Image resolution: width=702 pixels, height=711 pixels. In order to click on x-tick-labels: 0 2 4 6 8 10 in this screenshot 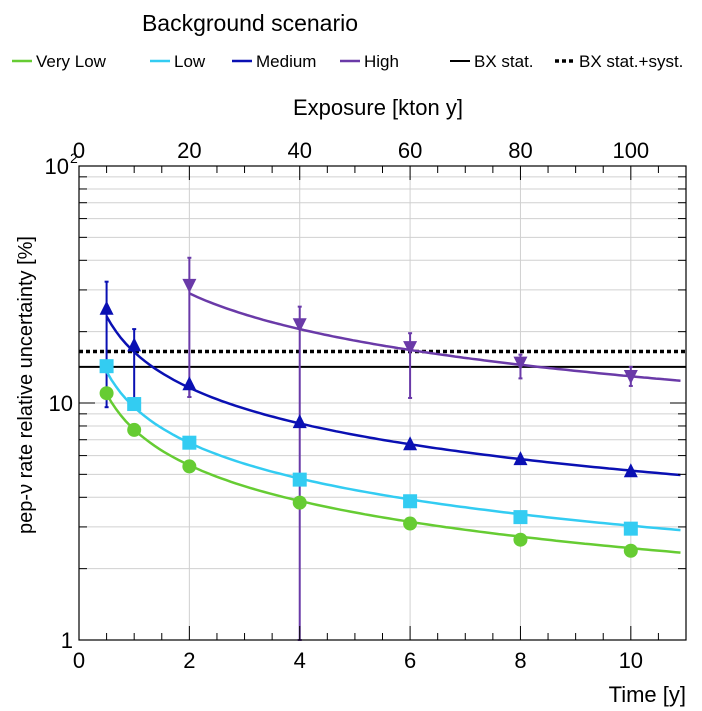, I will do `click(358, 660)`.